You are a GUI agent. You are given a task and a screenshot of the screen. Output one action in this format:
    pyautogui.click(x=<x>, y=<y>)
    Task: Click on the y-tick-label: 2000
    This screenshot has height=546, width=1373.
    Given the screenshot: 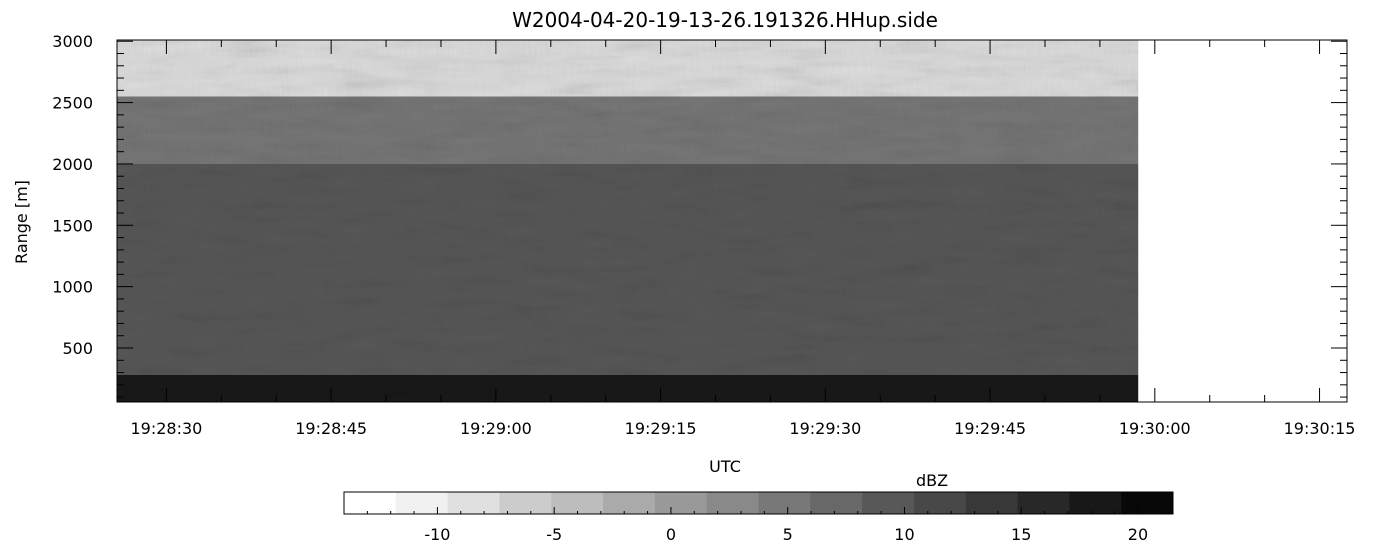 What is the action you would take?
    pyautogui.click(x=72, y=164)
    